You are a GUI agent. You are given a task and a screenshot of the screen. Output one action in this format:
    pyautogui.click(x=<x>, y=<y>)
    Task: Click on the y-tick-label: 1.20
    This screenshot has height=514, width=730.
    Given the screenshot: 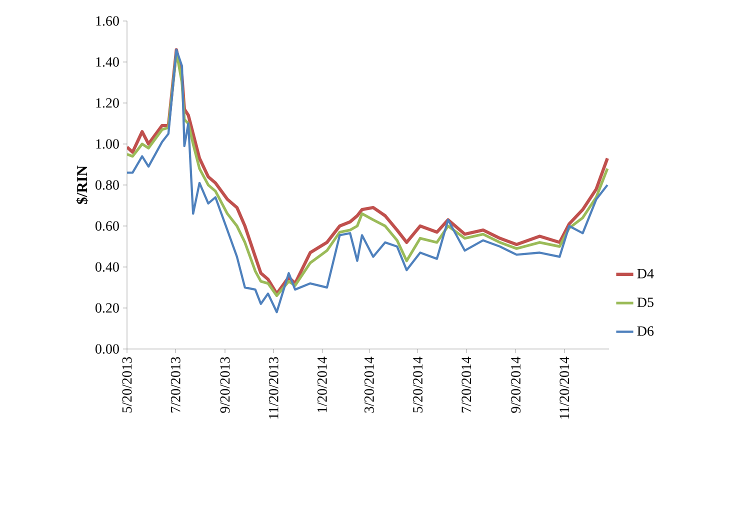 What is the action you would take?
    pyautogui.click(x=107, y=103)
    